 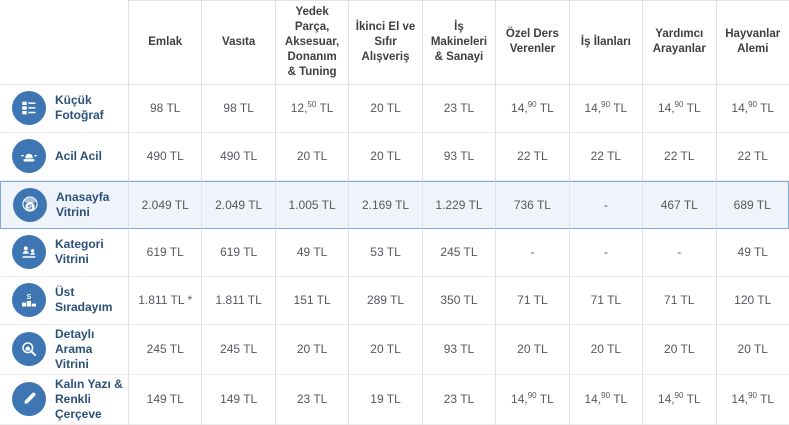 I want to click on price-cell: 120 TL, so click(x=752, y=300).